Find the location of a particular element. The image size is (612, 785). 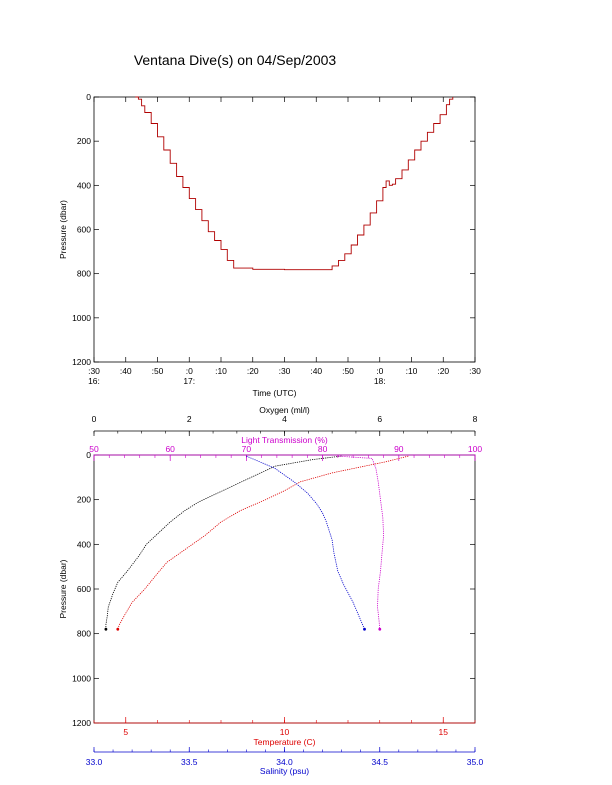

light-transmission-tick-label: 50 is located at coordinates (94, 449).